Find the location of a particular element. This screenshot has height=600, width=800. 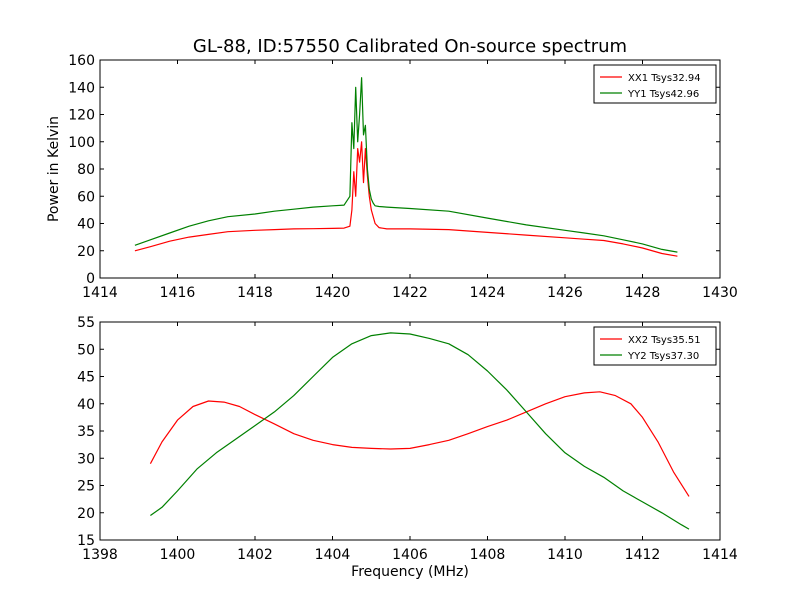

bottom-x-tick-label: 1404 is located at coordinates (333, 555).